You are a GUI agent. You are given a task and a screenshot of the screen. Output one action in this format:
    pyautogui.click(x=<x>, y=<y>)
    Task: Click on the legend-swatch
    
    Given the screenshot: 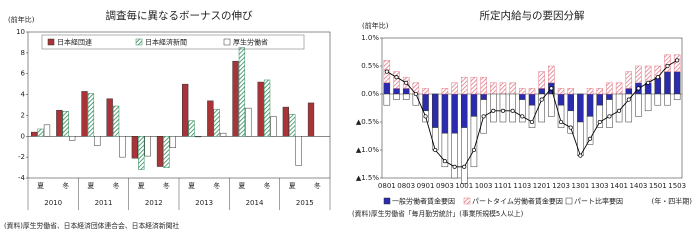 What is the action you would take?
    pyautogui.click(x=51, y=42)
    